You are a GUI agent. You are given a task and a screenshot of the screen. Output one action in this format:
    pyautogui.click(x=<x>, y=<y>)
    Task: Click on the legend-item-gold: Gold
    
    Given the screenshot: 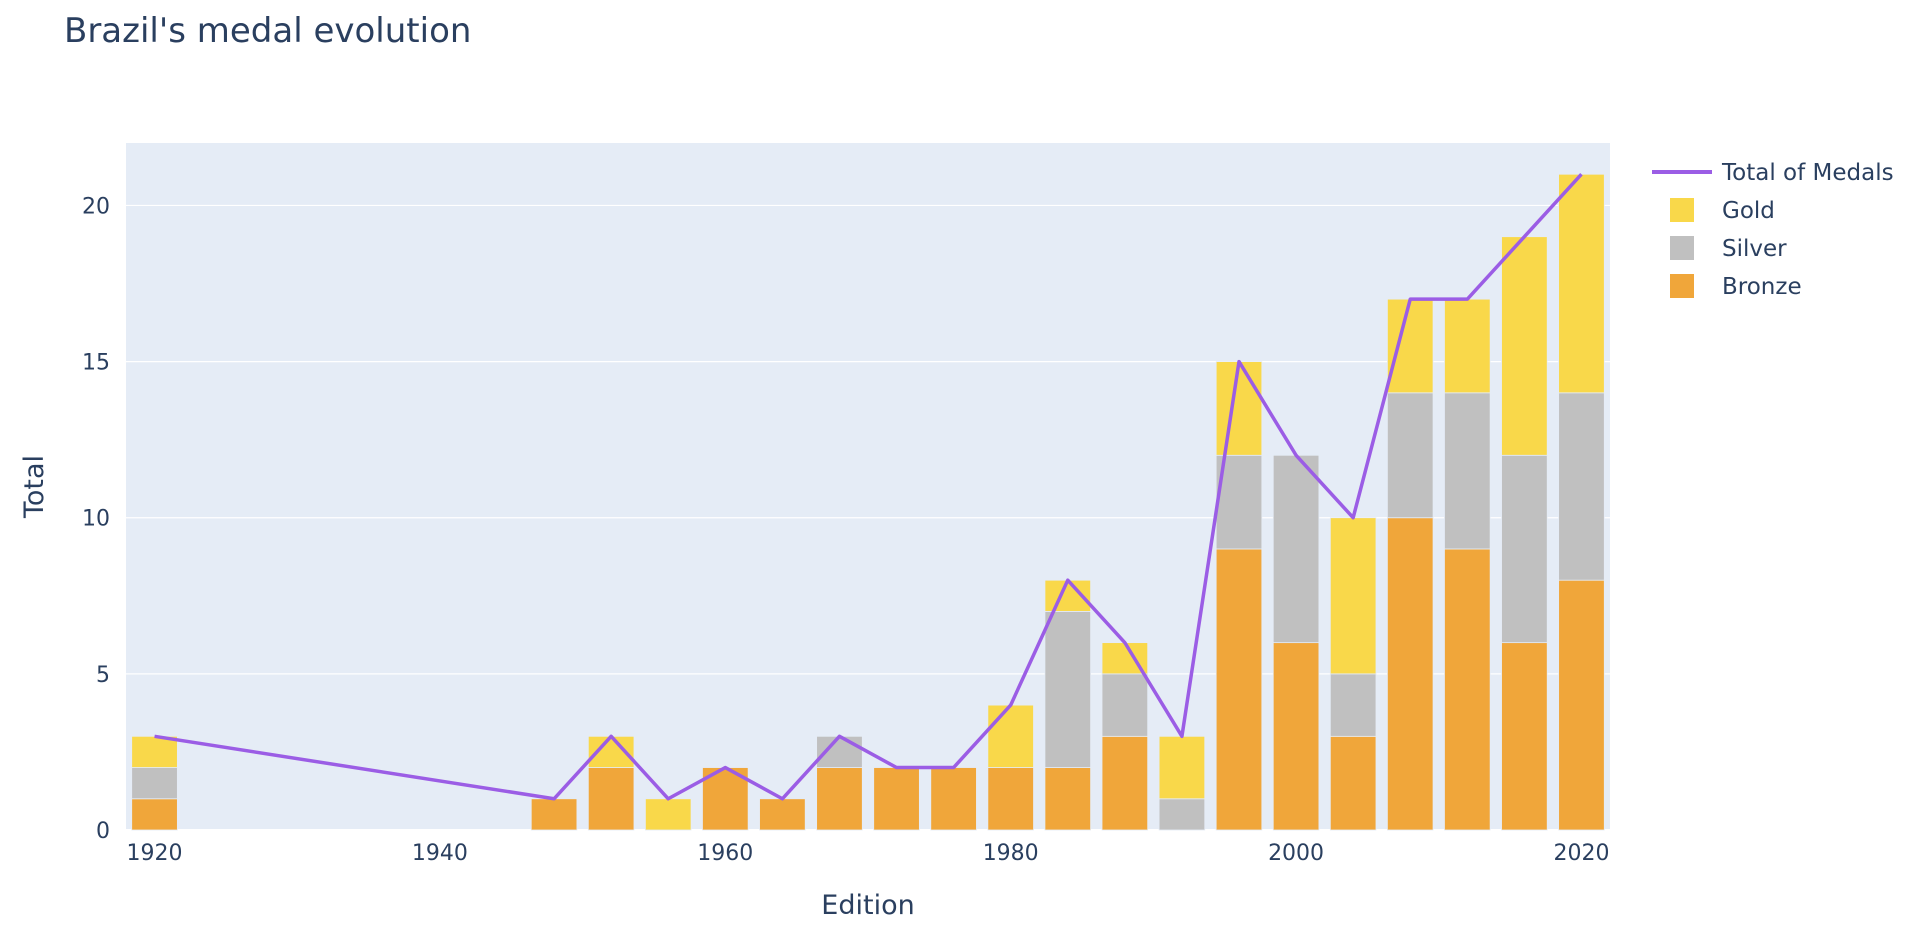 What is the action you would take?
    pyautogui.click(x=1722, y=211)
    